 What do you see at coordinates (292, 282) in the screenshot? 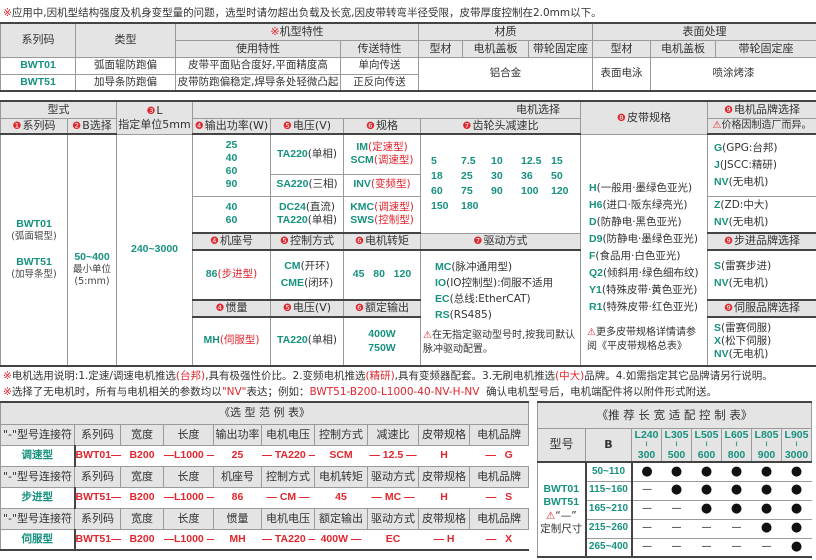
I see `code: CME` at bounding box center [292, 282].